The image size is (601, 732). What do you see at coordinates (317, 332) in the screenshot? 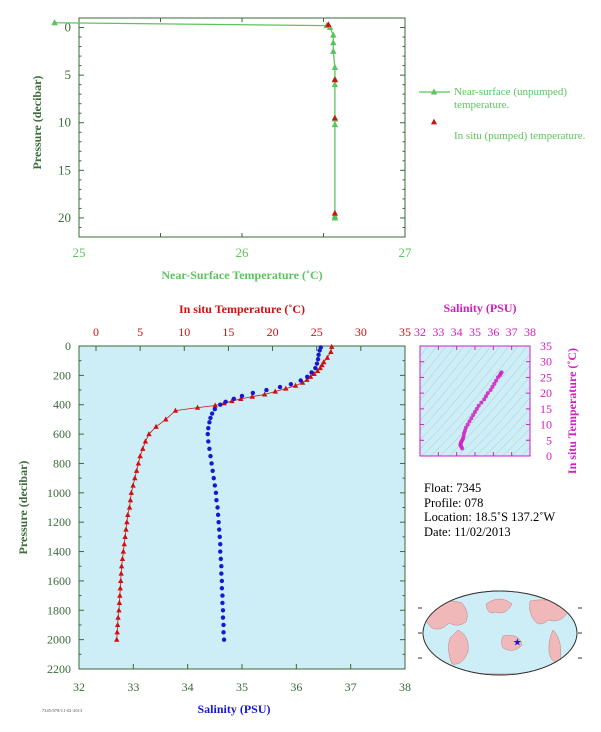
I see `temperature-tick-label: 25` at bounding box center [317, 332].